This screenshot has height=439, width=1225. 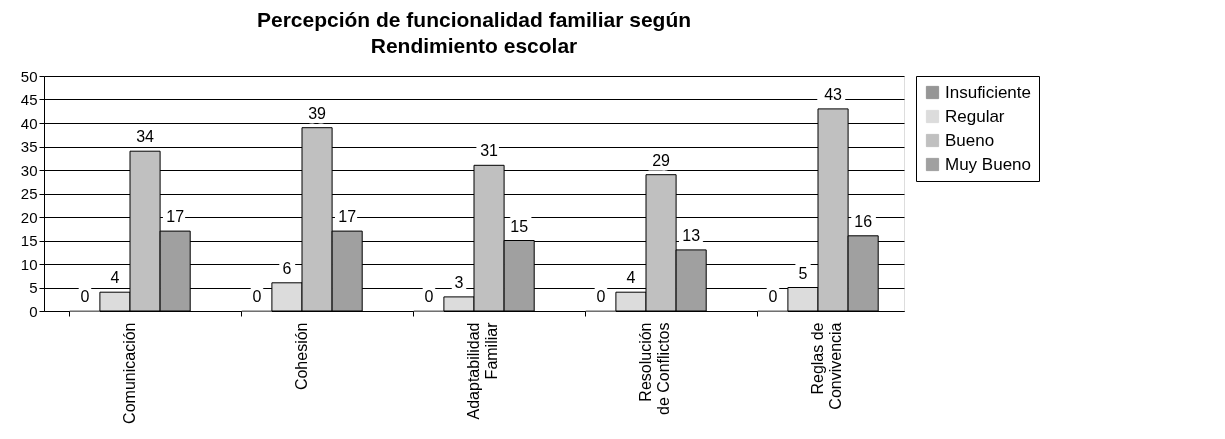 What do you see at coordinates (661, 160) in the screenshot?
I see `data-label: 29` at bounding box center [661, 160].